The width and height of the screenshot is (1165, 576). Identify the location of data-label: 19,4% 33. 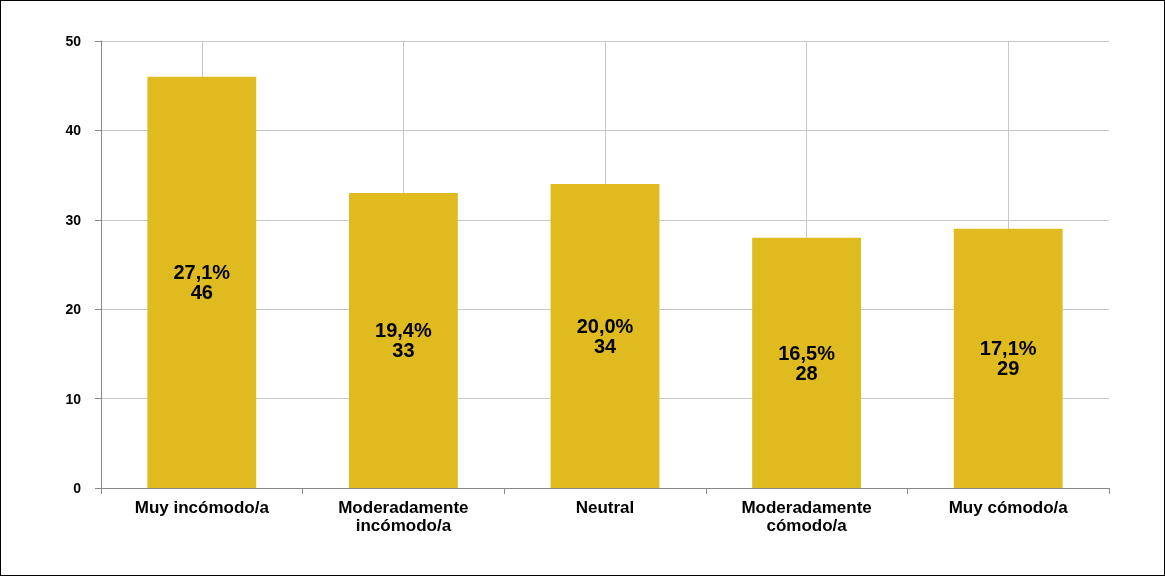
(403, 340).